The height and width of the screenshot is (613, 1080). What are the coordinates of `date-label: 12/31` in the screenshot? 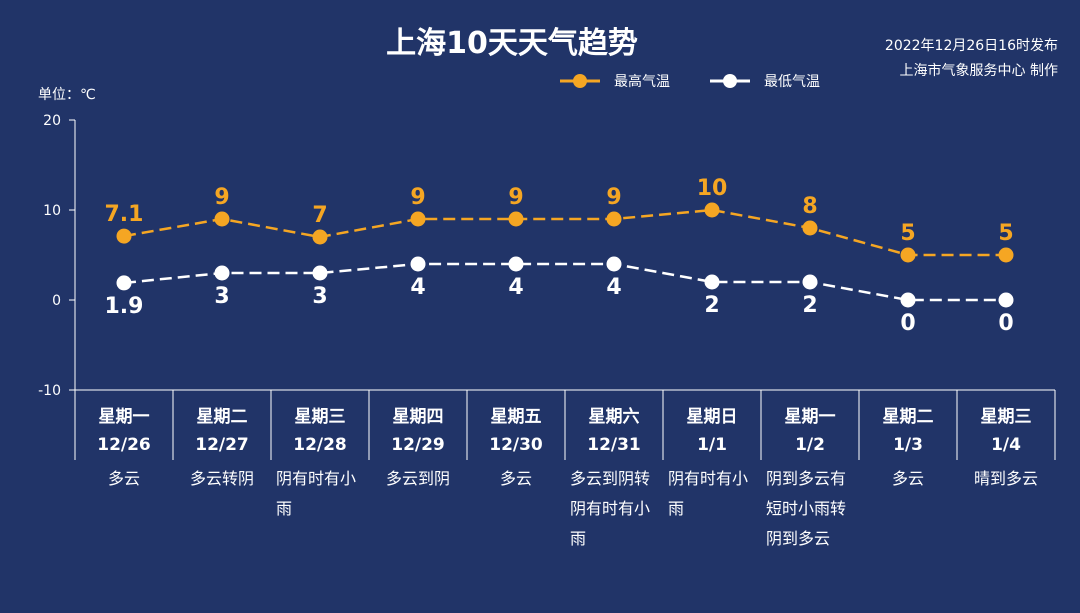 It's located at (614, 445).